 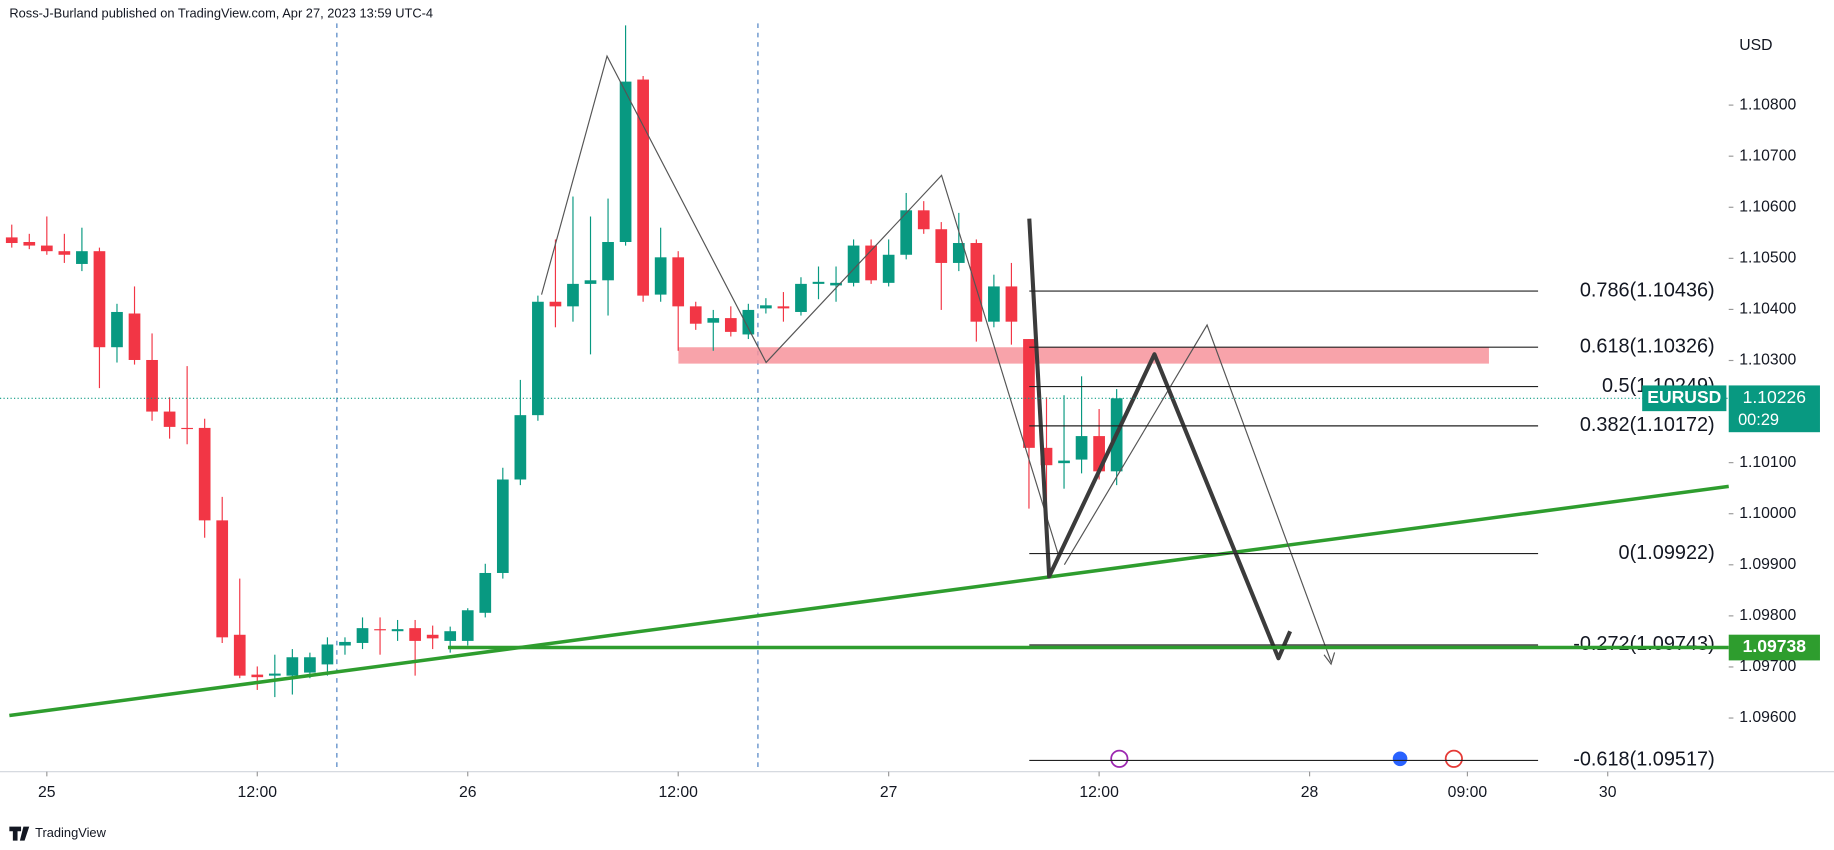 I want to click on symbol-tag, so click(x=1684, y=398).